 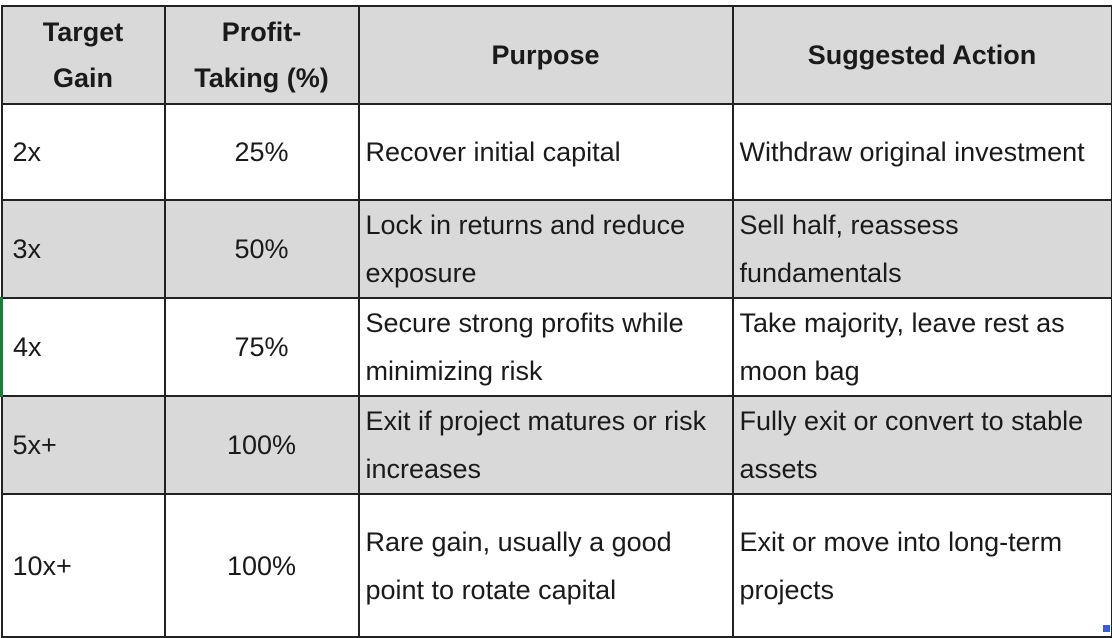 What do you see at coordinates (261, 249) in the screenshot?
I see `cell-pct: 50%` at bounding box center [261, 249].